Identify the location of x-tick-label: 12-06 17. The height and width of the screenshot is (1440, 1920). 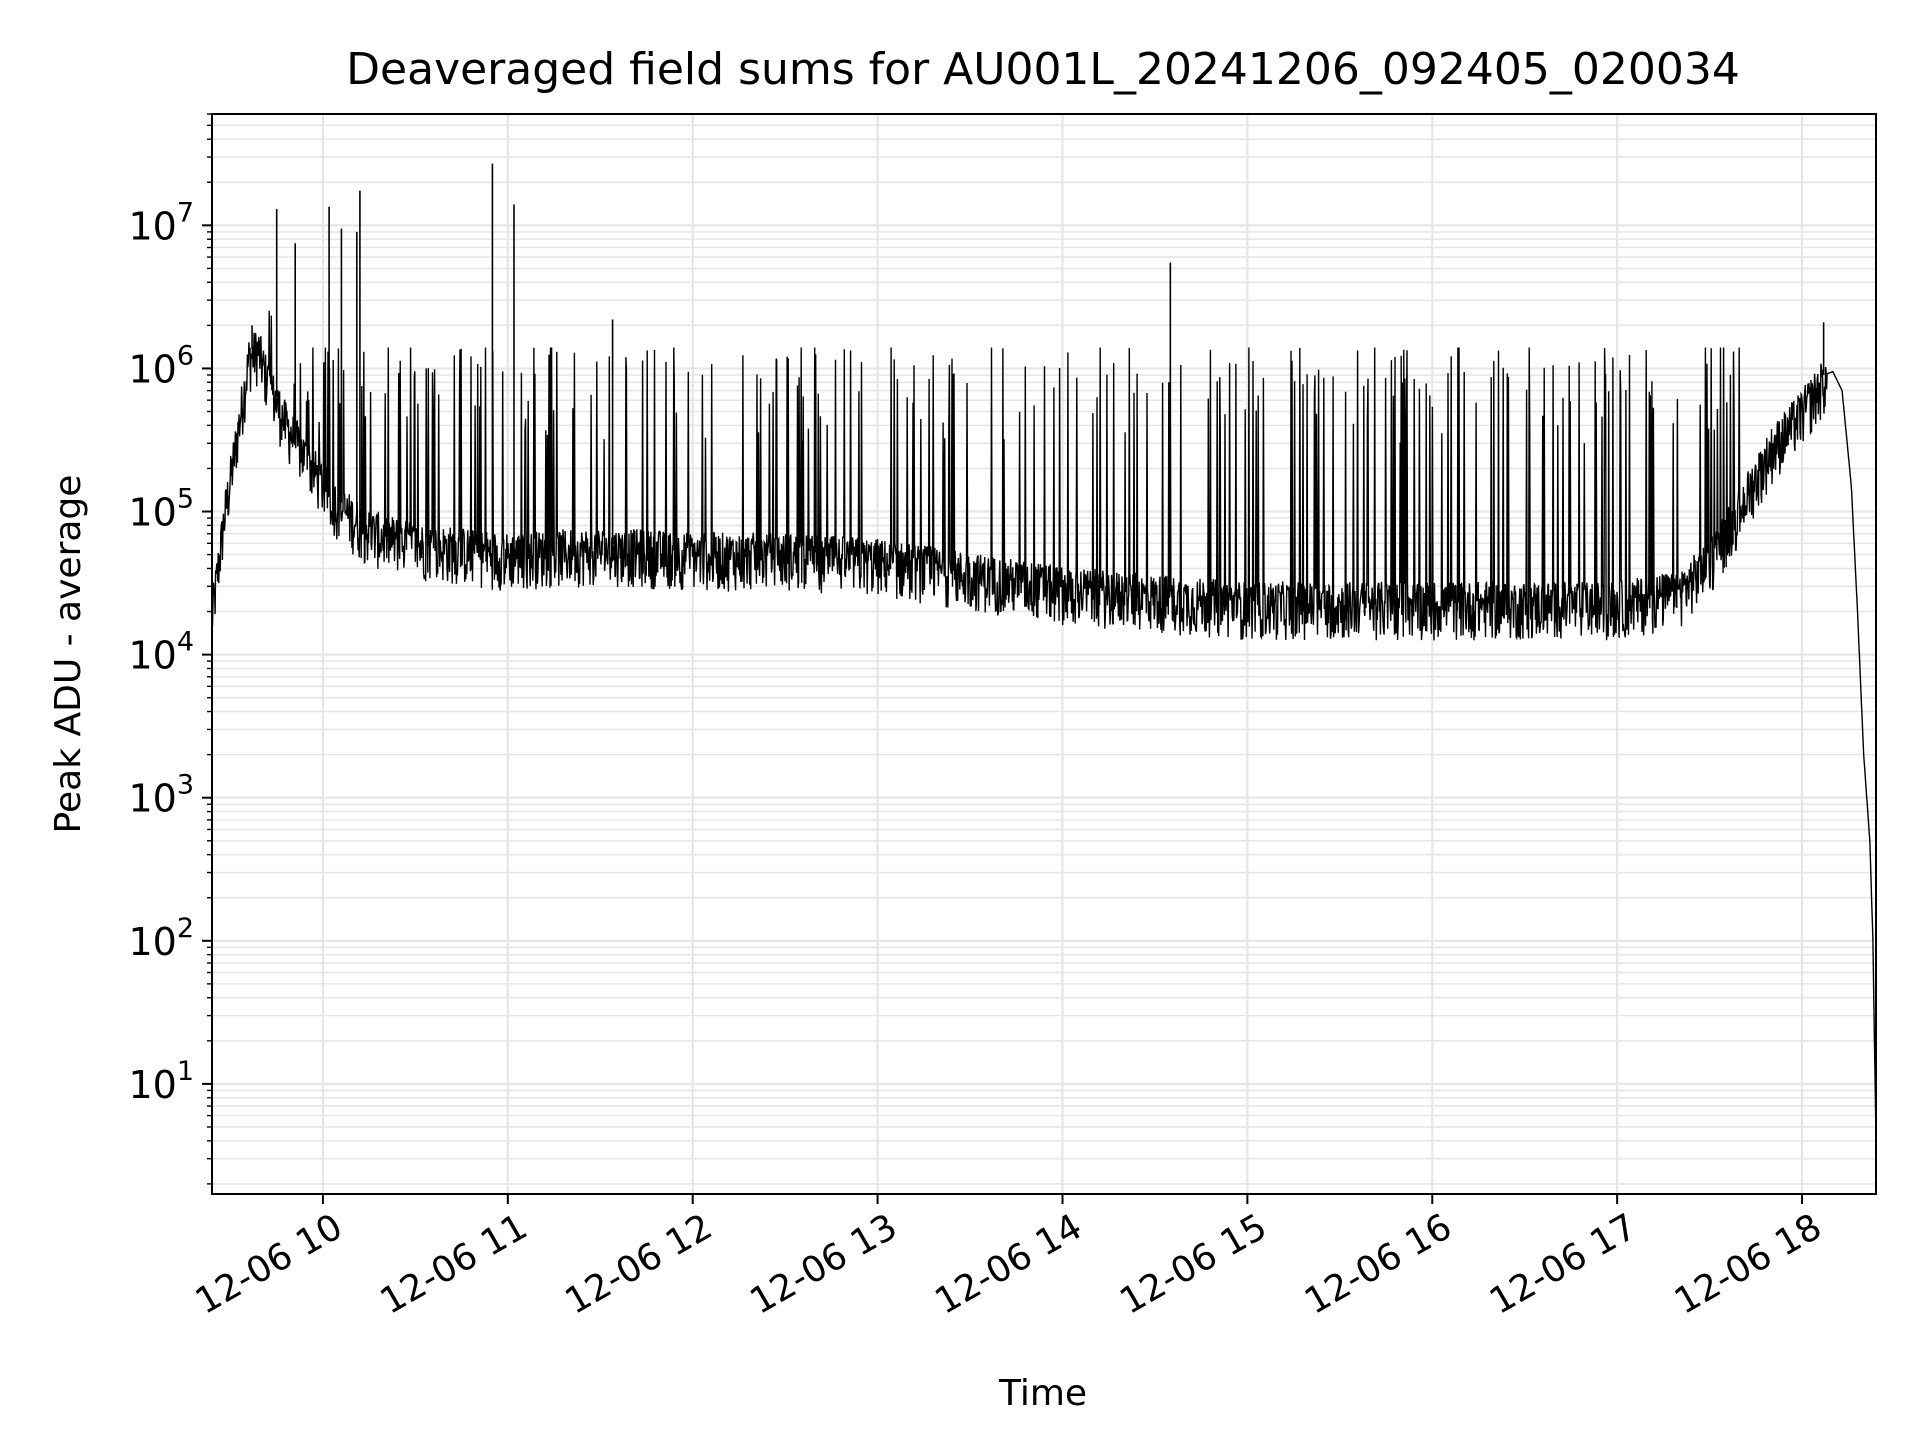
(1563, 1264).